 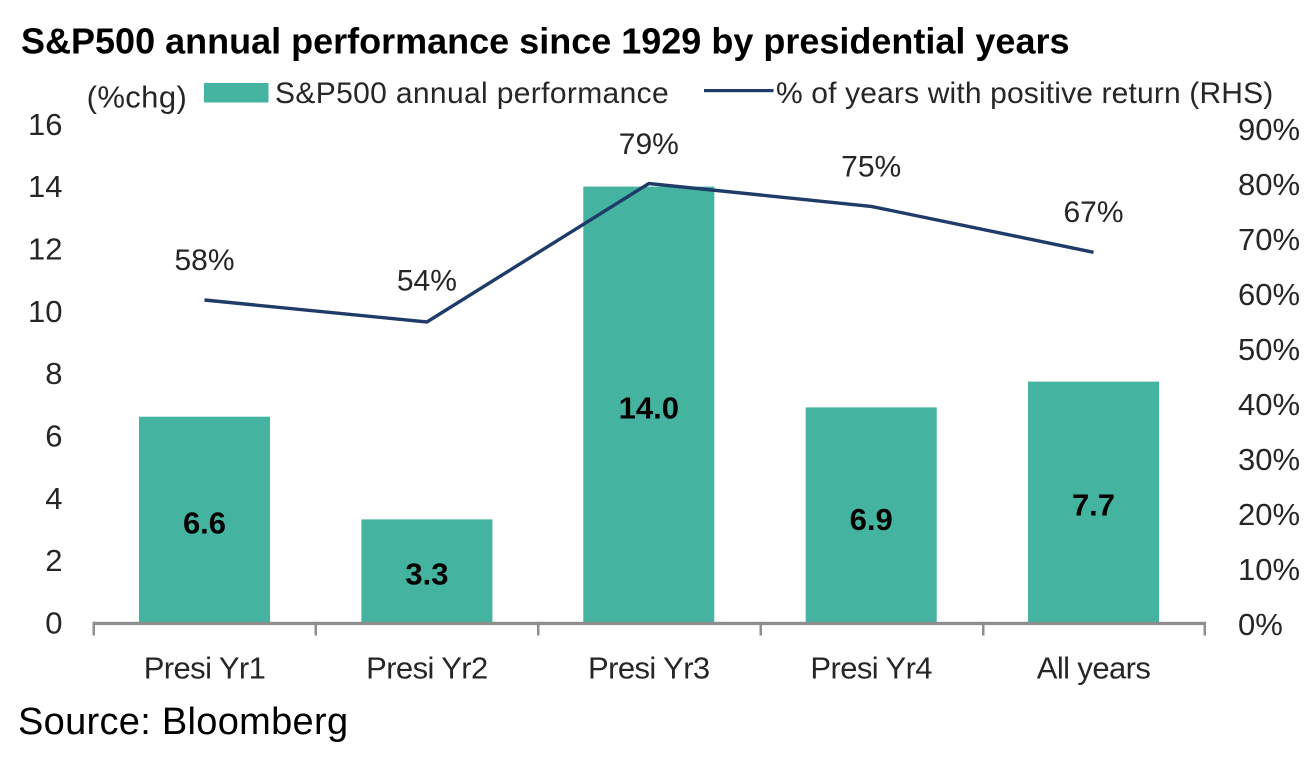 What do you see at coordinates (649, 144) in the screenshot?
I see `svg-text: 79%` at bounding box center [649, 144].